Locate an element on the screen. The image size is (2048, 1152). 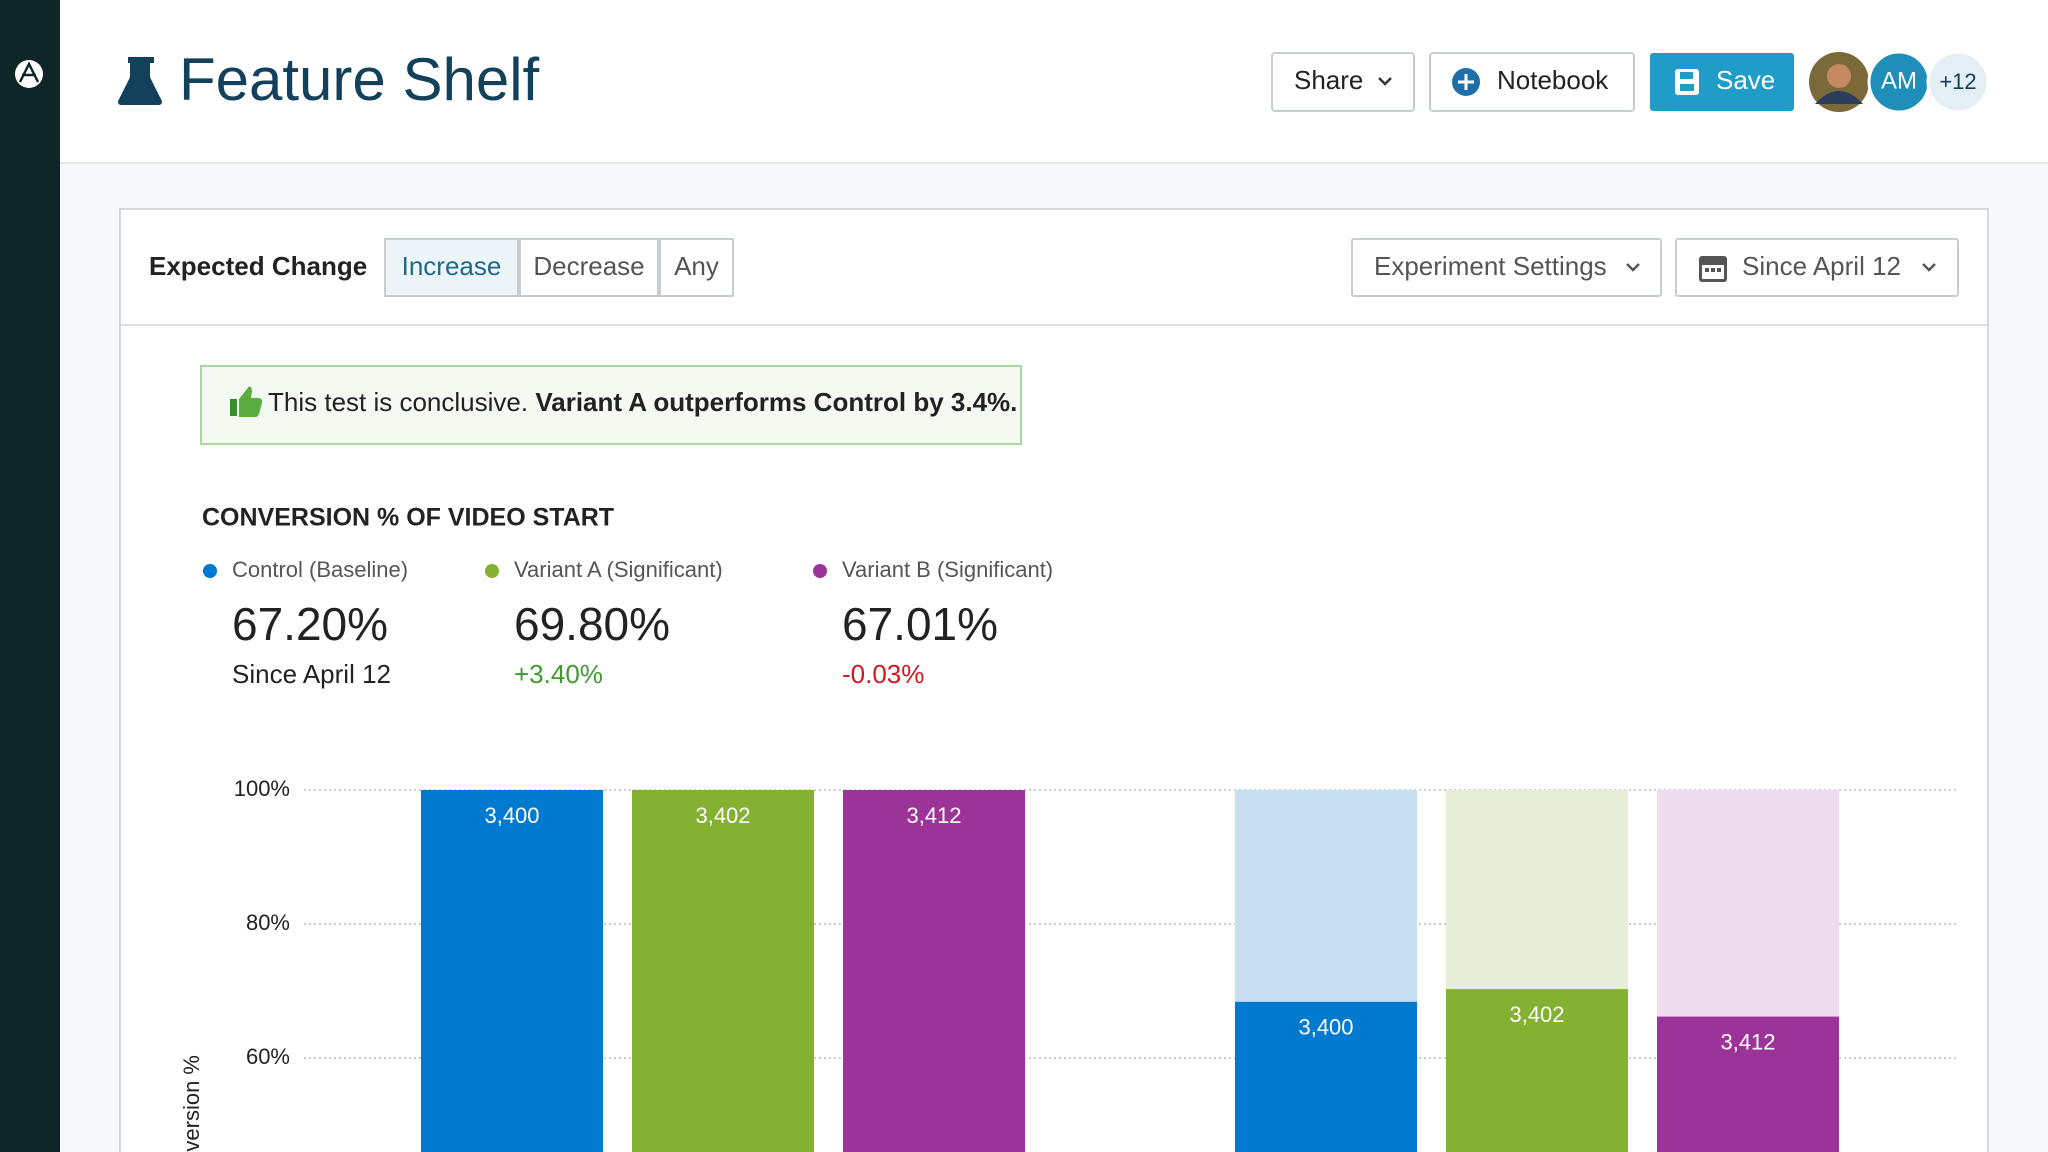
notebook-button: Notebook is located at coordinates (1532, 82).